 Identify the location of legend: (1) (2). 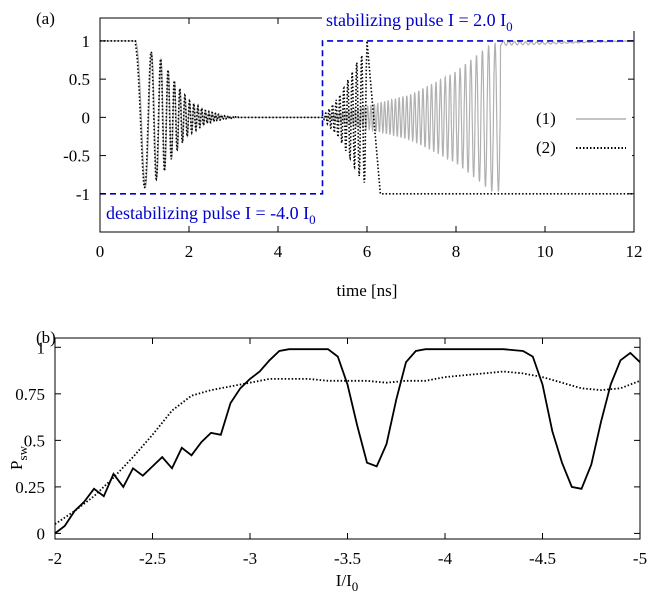
(580, 132).